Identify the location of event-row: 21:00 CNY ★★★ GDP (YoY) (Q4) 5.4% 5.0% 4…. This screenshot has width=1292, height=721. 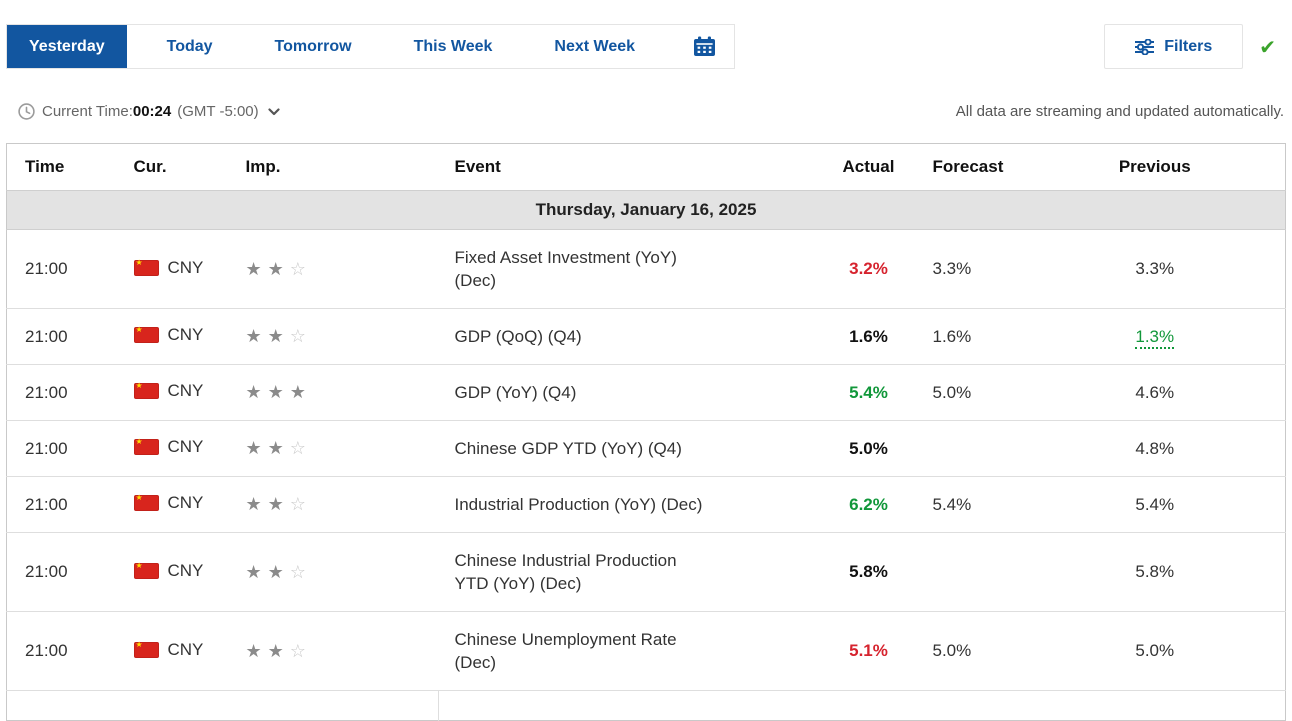
(646, 392).